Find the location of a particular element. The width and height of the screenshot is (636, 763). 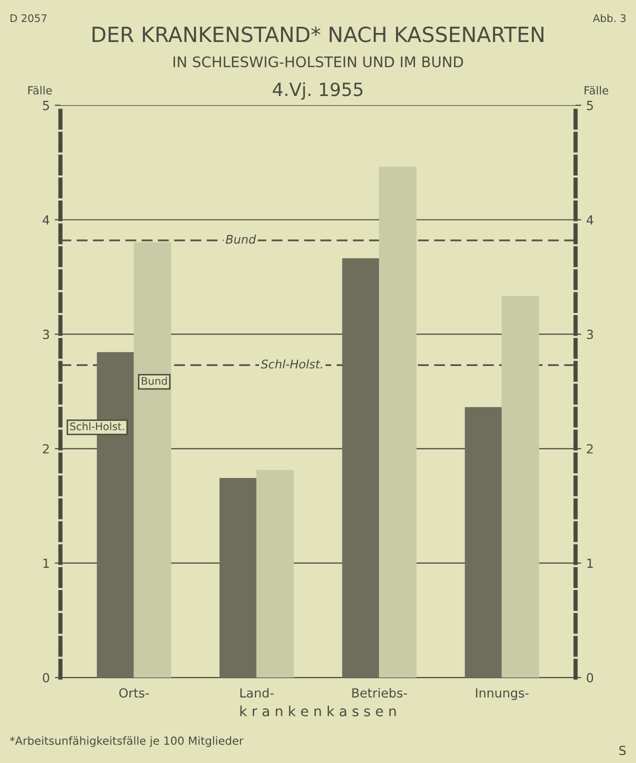

ref-line-label: Schl-Holst. is located at coordinates (291, 364).